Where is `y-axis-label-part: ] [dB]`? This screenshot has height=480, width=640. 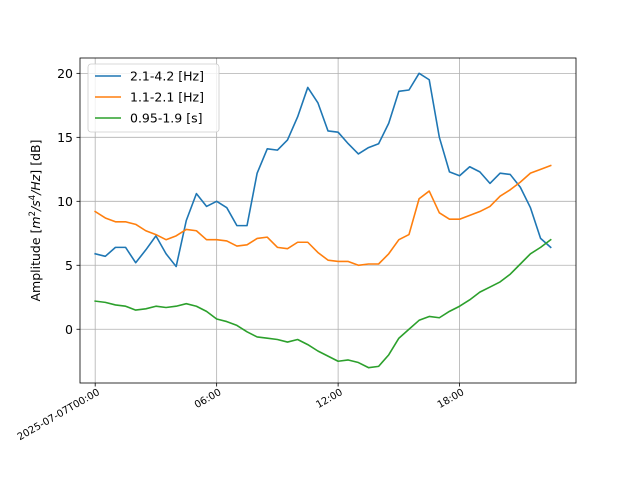 y-axis-label-part: ] [dB] is located at coordinates (35, 157).